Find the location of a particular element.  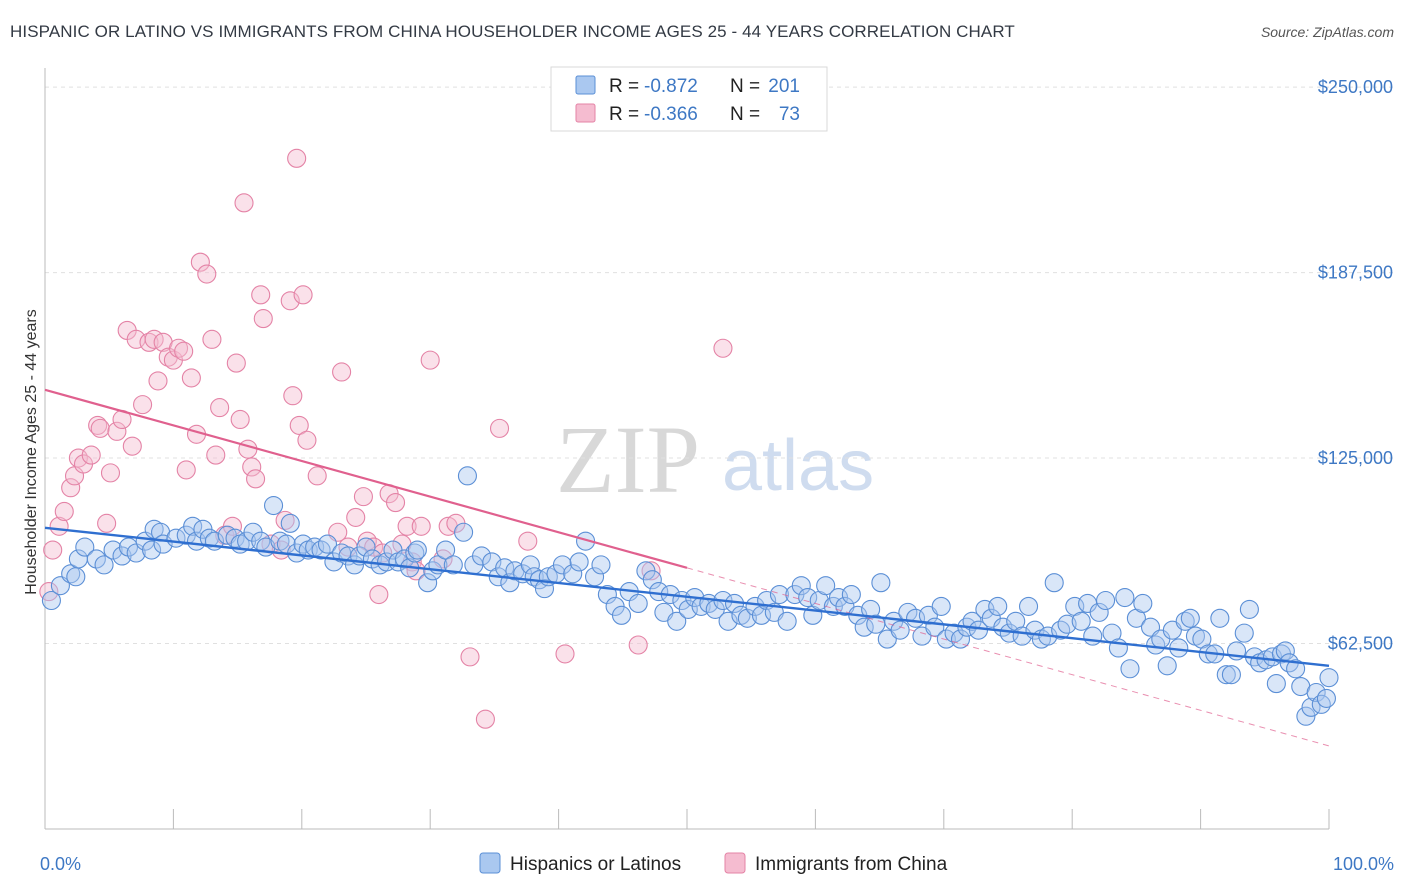

y-tick-label-3: $250,000 is located at coordinates (1355, 87).